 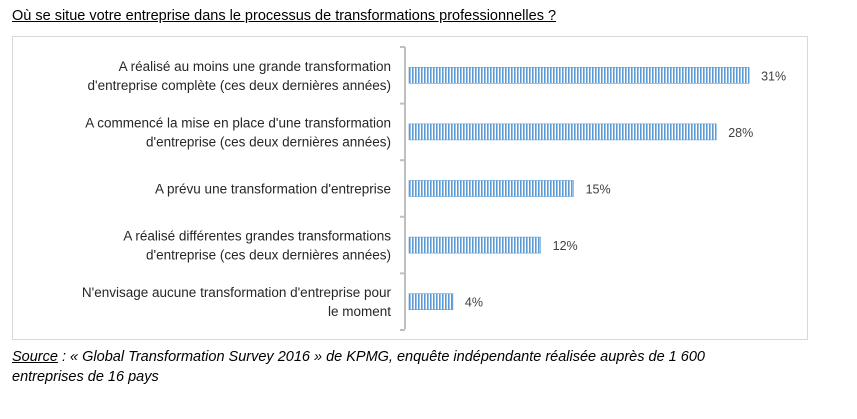 I want to click on data-label: 28%, so click(x=740, y=133).